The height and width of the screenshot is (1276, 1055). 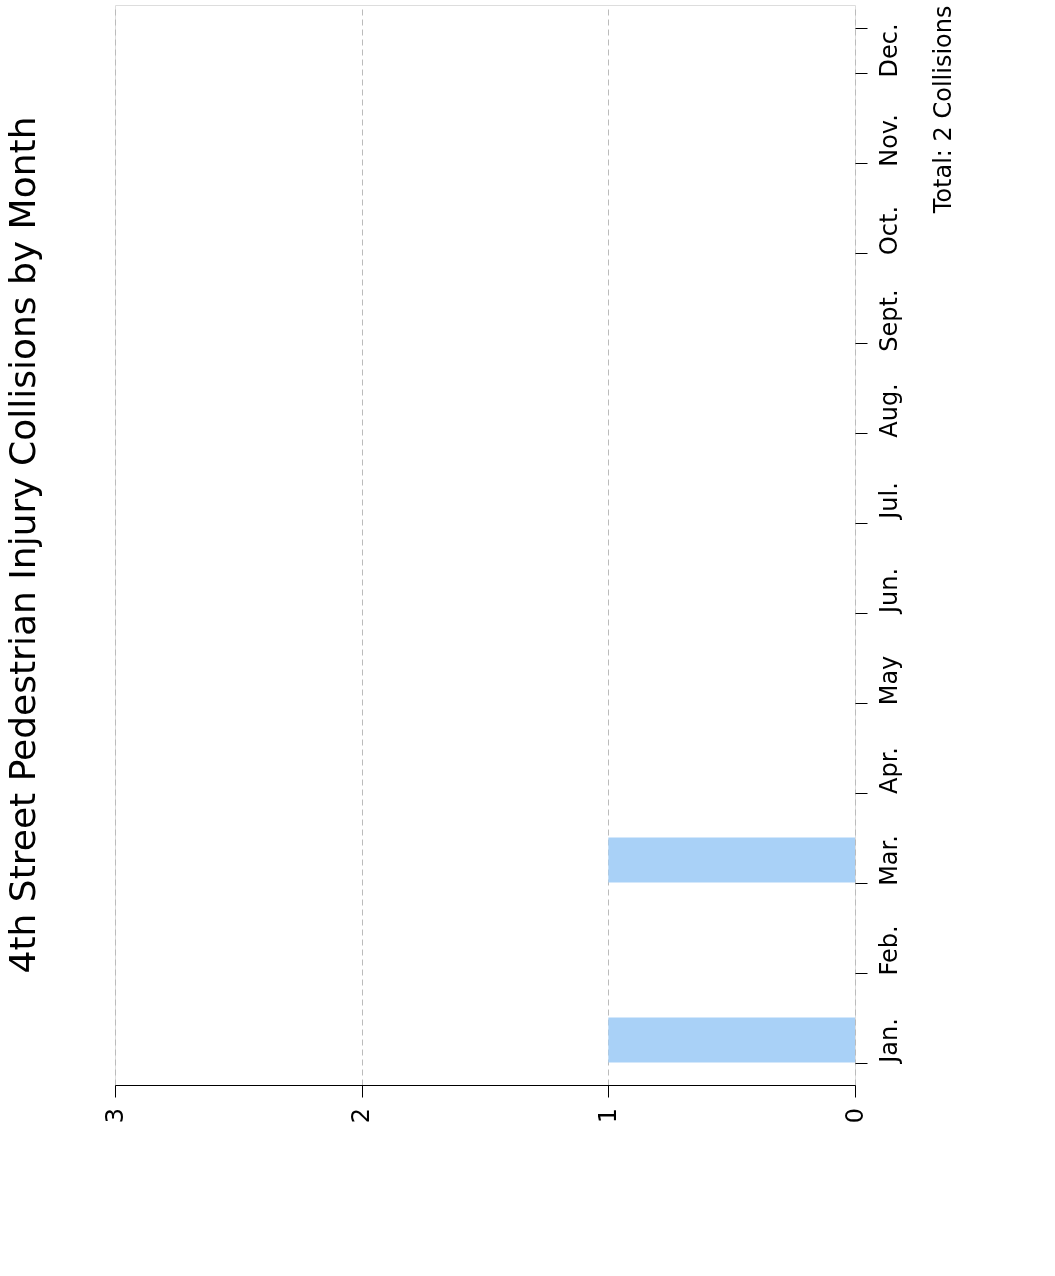 What do you see at coordinates (888, 230) in the screenshot?
I see `y-tick-label: Oct.` at bounding box center [888, 230].